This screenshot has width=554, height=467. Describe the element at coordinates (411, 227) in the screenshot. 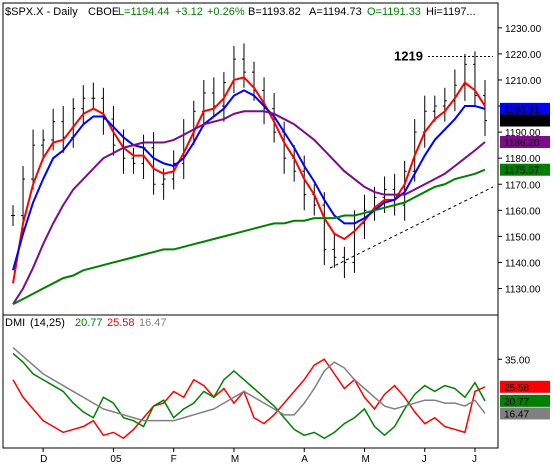

I see `support-trendline` at that location.